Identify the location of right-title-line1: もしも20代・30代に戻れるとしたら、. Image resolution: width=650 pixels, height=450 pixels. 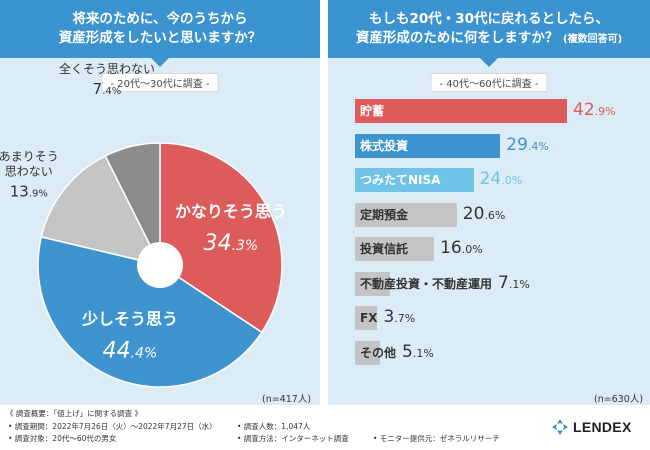
(489, 18).